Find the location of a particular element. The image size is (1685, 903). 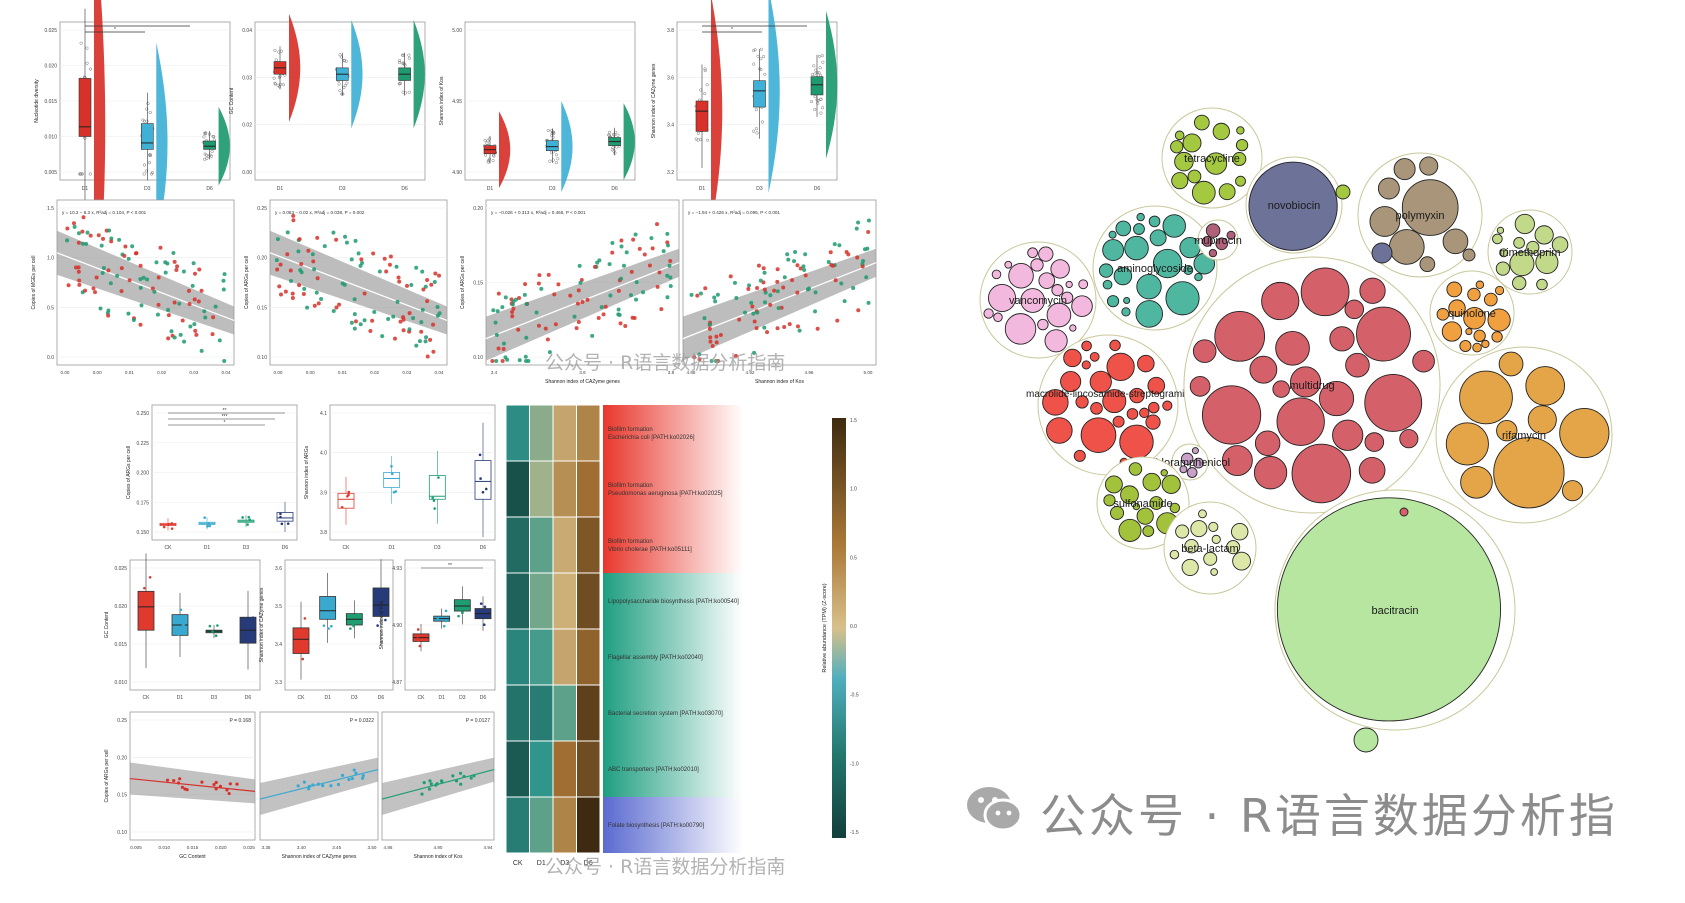

colorbar-tick: -0.5 is located at coordinates (854, 696).